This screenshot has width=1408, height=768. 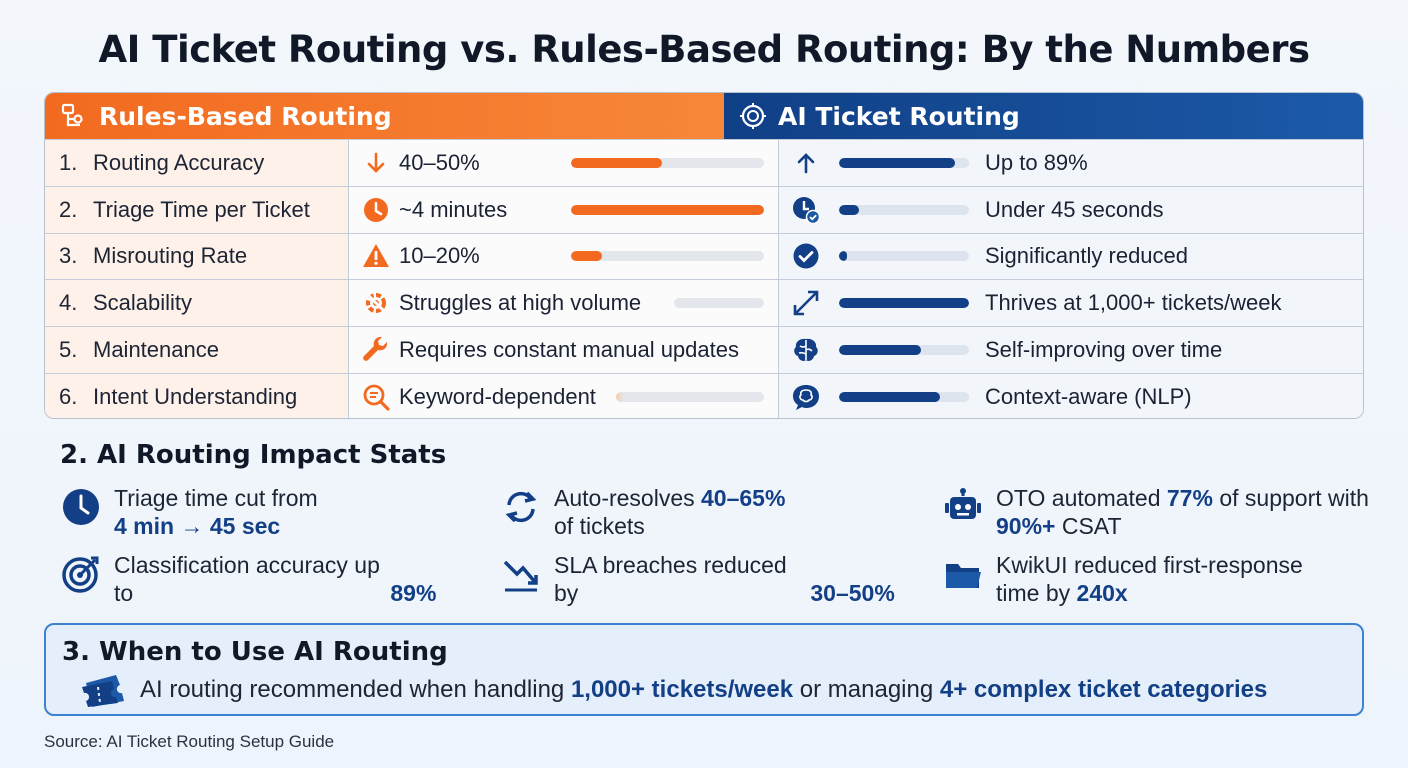 What do you see at coordinates (197, 526) in the screenshot?
I see `stat-triage-value: 4 min → 45 sec` at bounding box center [197, 526].